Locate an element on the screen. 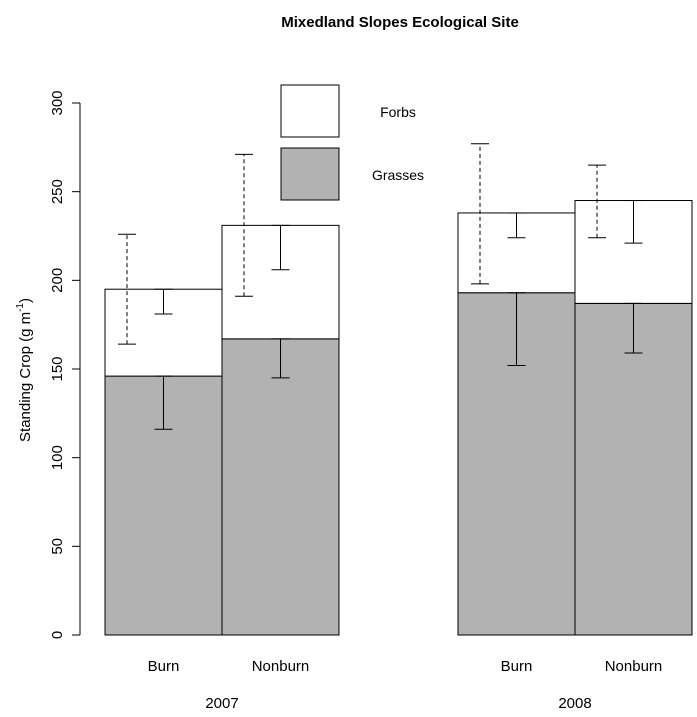 This screenshot has width=697, height=717. legend-swatch-grasses is located at coordinates (310, 174).